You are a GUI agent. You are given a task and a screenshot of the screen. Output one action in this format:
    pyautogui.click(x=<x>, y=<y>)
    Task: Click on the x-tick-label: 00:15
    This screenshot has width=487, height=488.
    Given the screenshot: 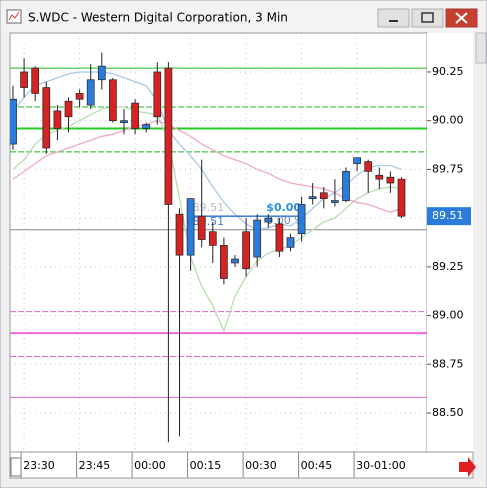 What is the action you would take?
    pyautogui.click(x=206, y=465)
    